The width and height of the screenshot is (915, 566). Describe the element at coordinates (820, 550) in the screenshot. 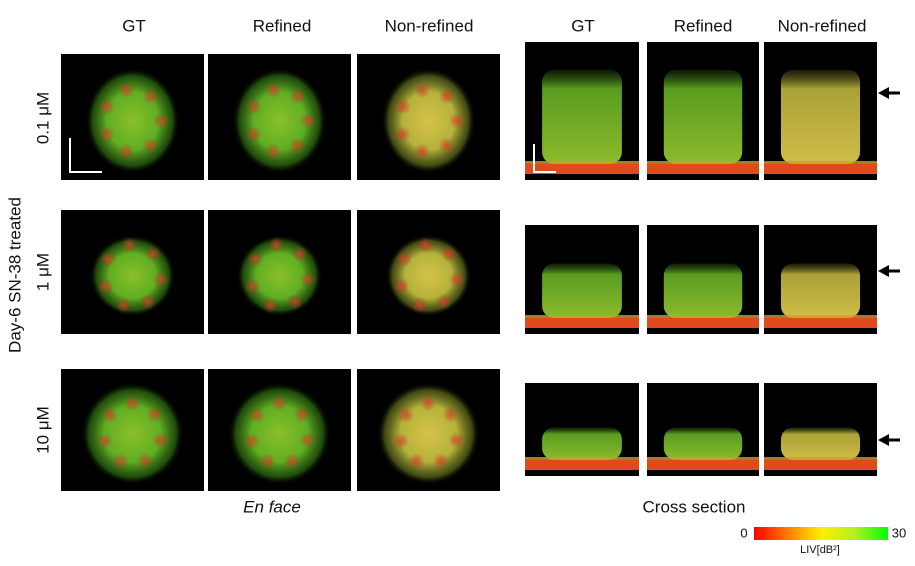

I see `colorbar-label: LIV[dB²]` at that location.